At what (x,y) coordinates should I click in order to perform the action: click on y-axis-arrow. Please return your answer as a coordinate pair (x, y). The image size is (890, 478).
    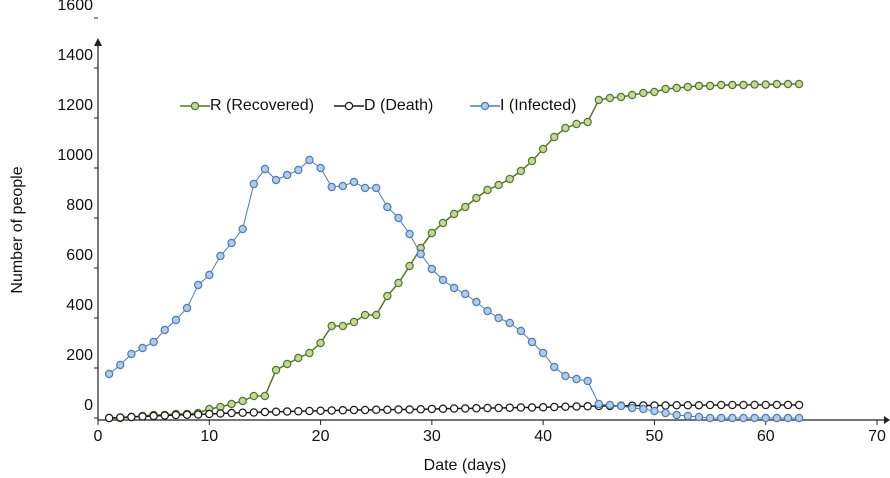
    Looking at the image, I should click on (98, 42).